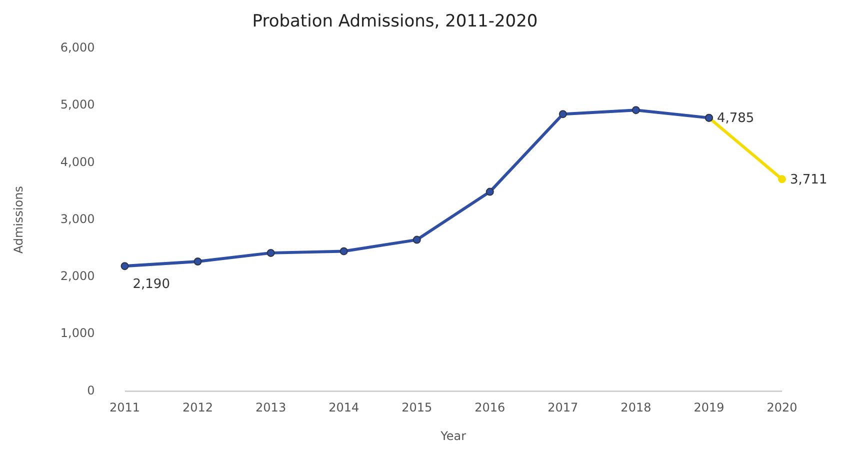 The image size is (852, 451). Describe the element at coordinates (77, 47) in the screenshot. I see `y-tick-label: 6,000` at that location.